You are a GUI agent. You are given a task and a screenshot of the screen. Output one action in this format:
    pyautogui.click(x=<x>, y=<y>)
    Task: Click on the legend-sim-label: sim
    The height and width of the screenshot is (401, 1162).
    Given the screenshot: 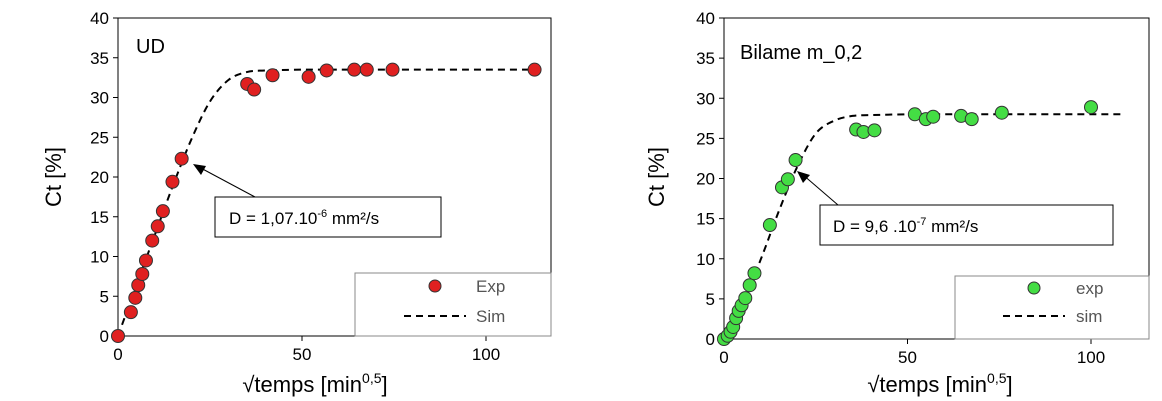 What is the action you would take?
    pyautogui.click(x=1089, y=316)
    